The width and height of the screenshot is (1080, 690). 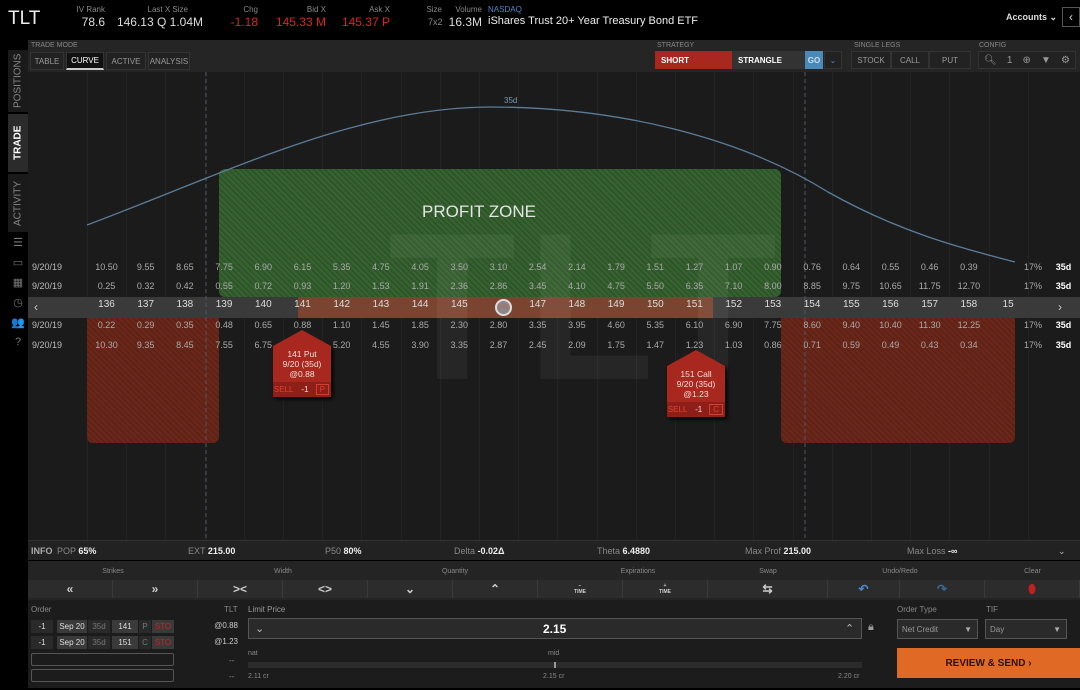 I want to click on option-price: 0.42, so click(x=185, y=286).